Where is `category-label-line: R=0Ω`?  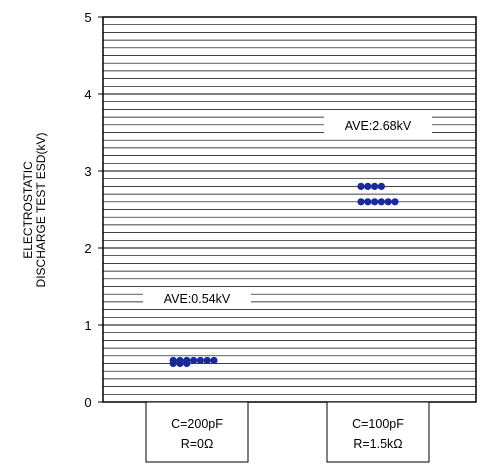 category-label-line: R=0Ω is located at coordinates (197, 444).